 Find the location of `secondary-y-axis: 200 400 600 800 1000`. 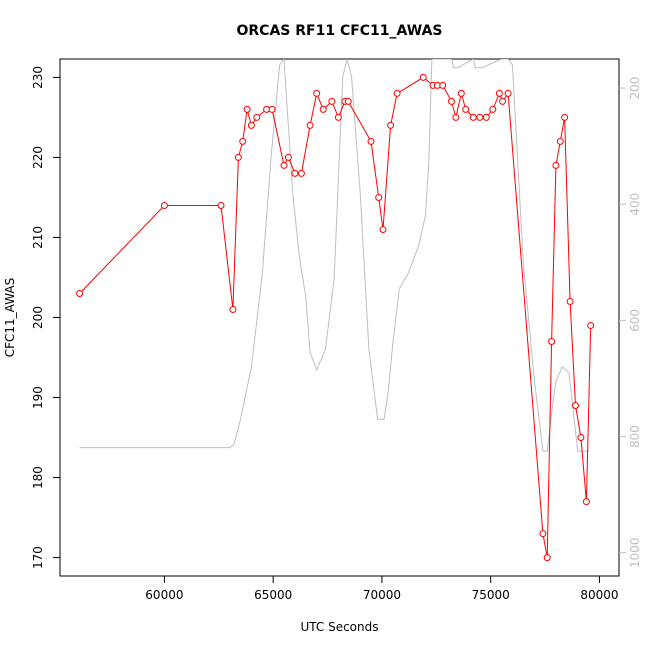

secondary-y-axis: 200 400 600 800 1000 is located at coordinates (630, 322).